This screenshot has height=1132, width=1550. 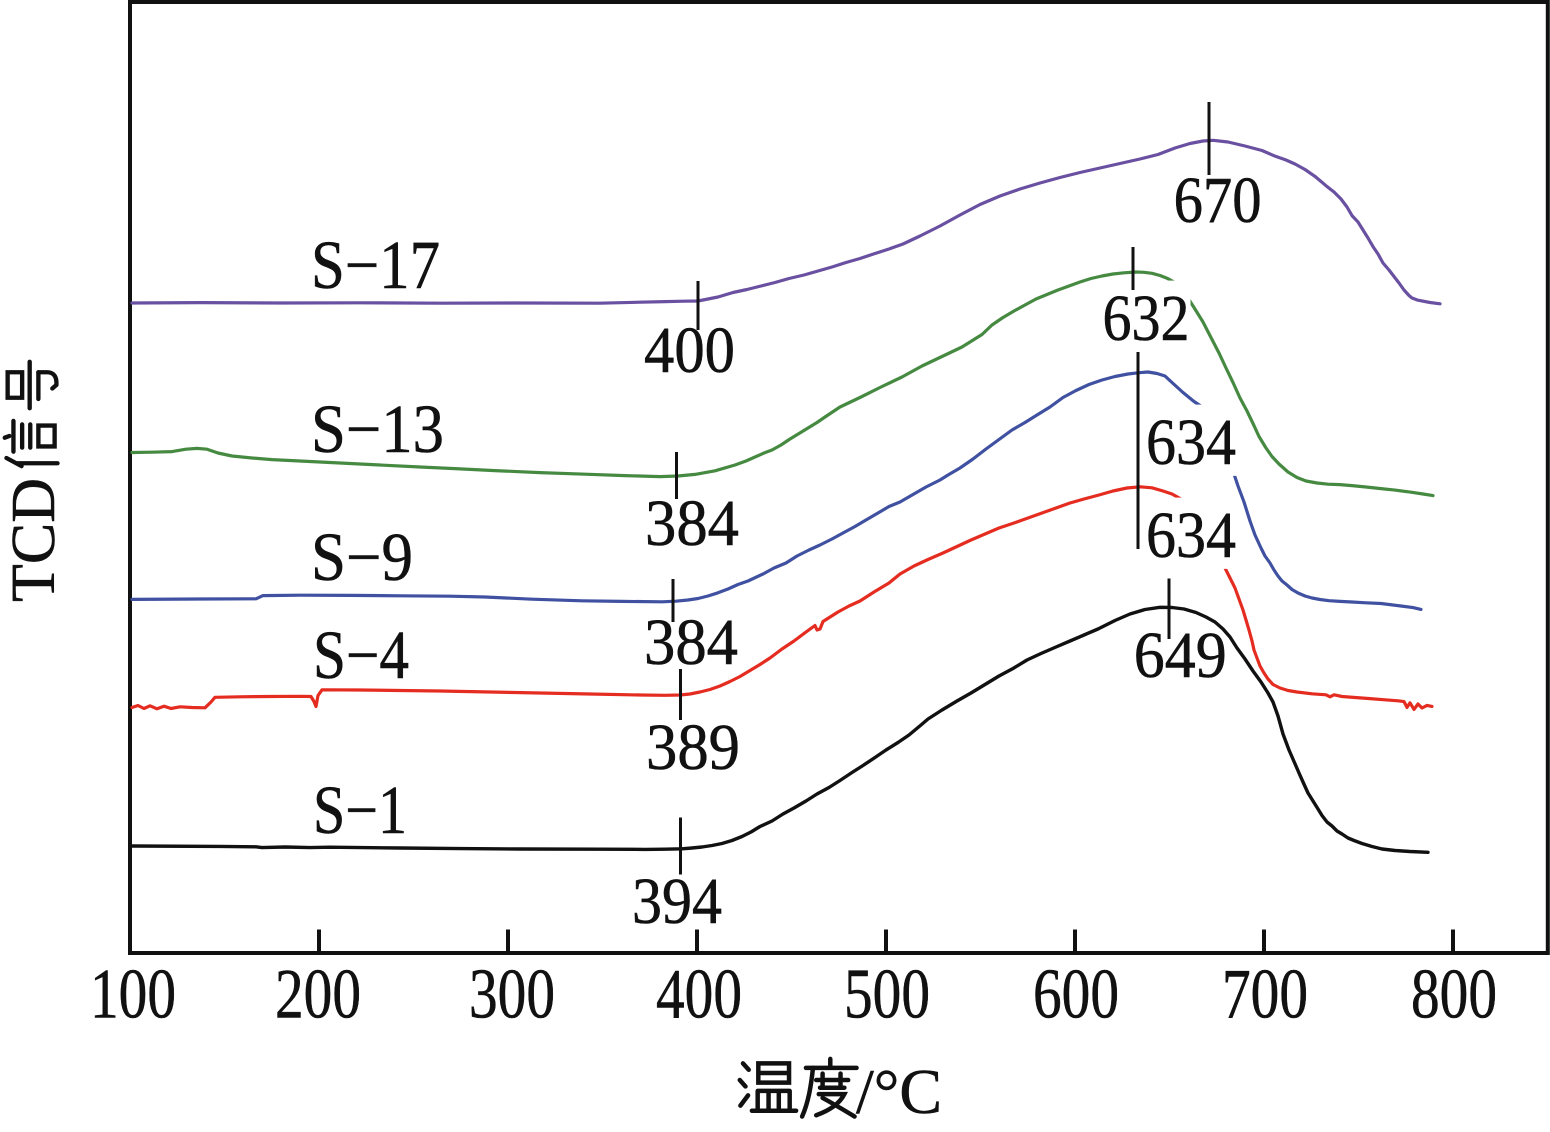 I want to click on svg-text: 200, so click(x=318, y=995).